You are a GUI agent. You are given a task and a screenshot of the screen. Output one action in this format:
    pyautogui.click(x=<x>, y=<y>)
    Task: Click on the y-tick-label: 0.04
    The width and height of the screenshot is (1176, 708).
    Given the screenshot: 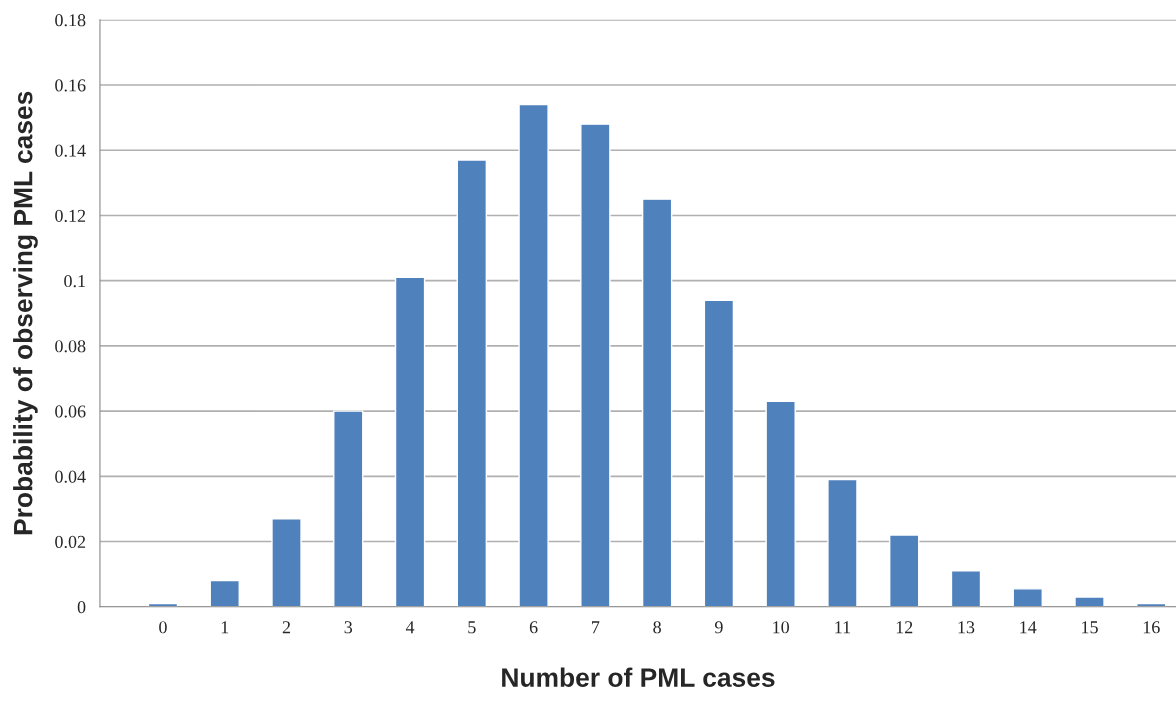 What is the action you would take?
    pyautogui.click(x=70, y=476)
    